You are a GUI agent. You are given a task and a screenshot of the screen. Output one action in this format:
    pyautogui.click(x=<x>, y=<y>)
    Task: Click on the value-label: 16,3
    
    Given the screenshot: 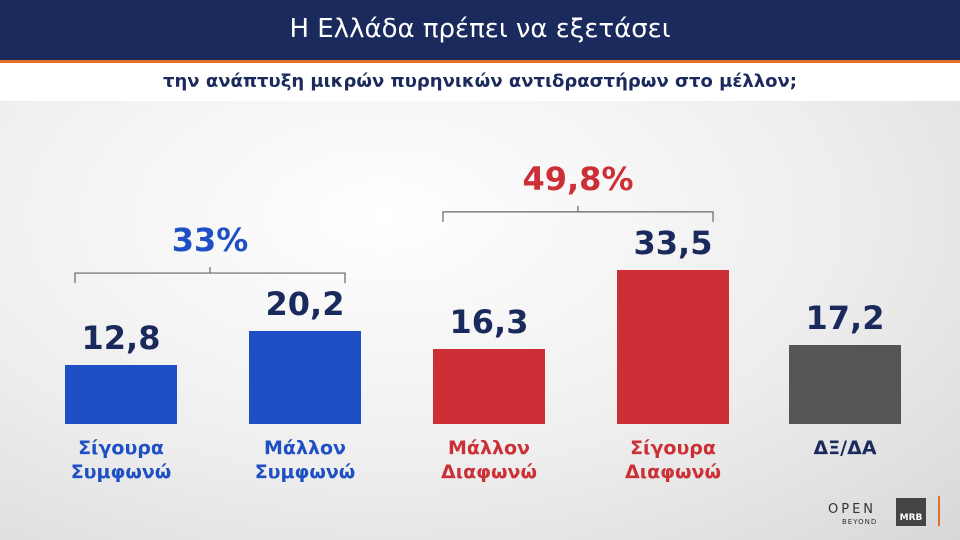 What is the action you would take?
    pyautogui.click(x=489, y=322)
    